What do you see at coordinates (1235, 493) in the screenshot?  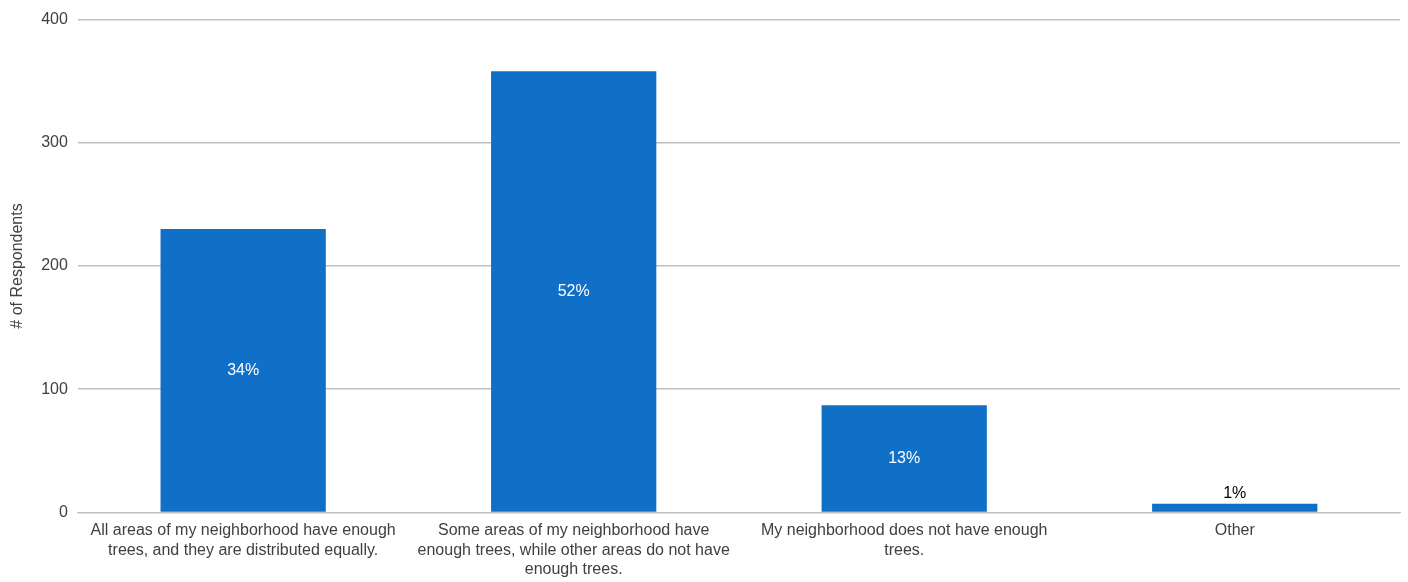 I see `annotation: 1%` at bounding box center [1235, 493].